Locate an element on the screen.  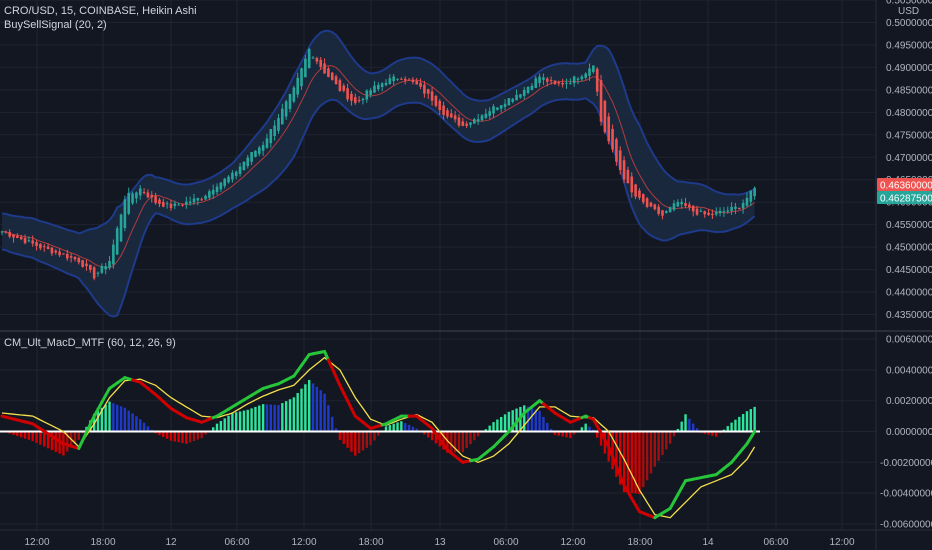
time-tick-label: 06:00 is located at coordinates (236, 542).